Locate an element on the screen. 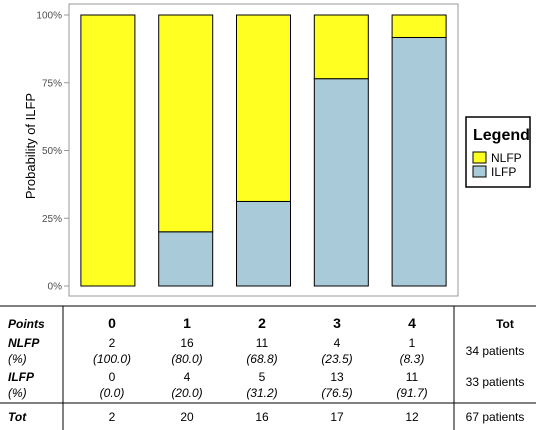 This screenshot has height=430, width=536. row-nlfp-pct-label: (%) is located at coordinates (17, 359).